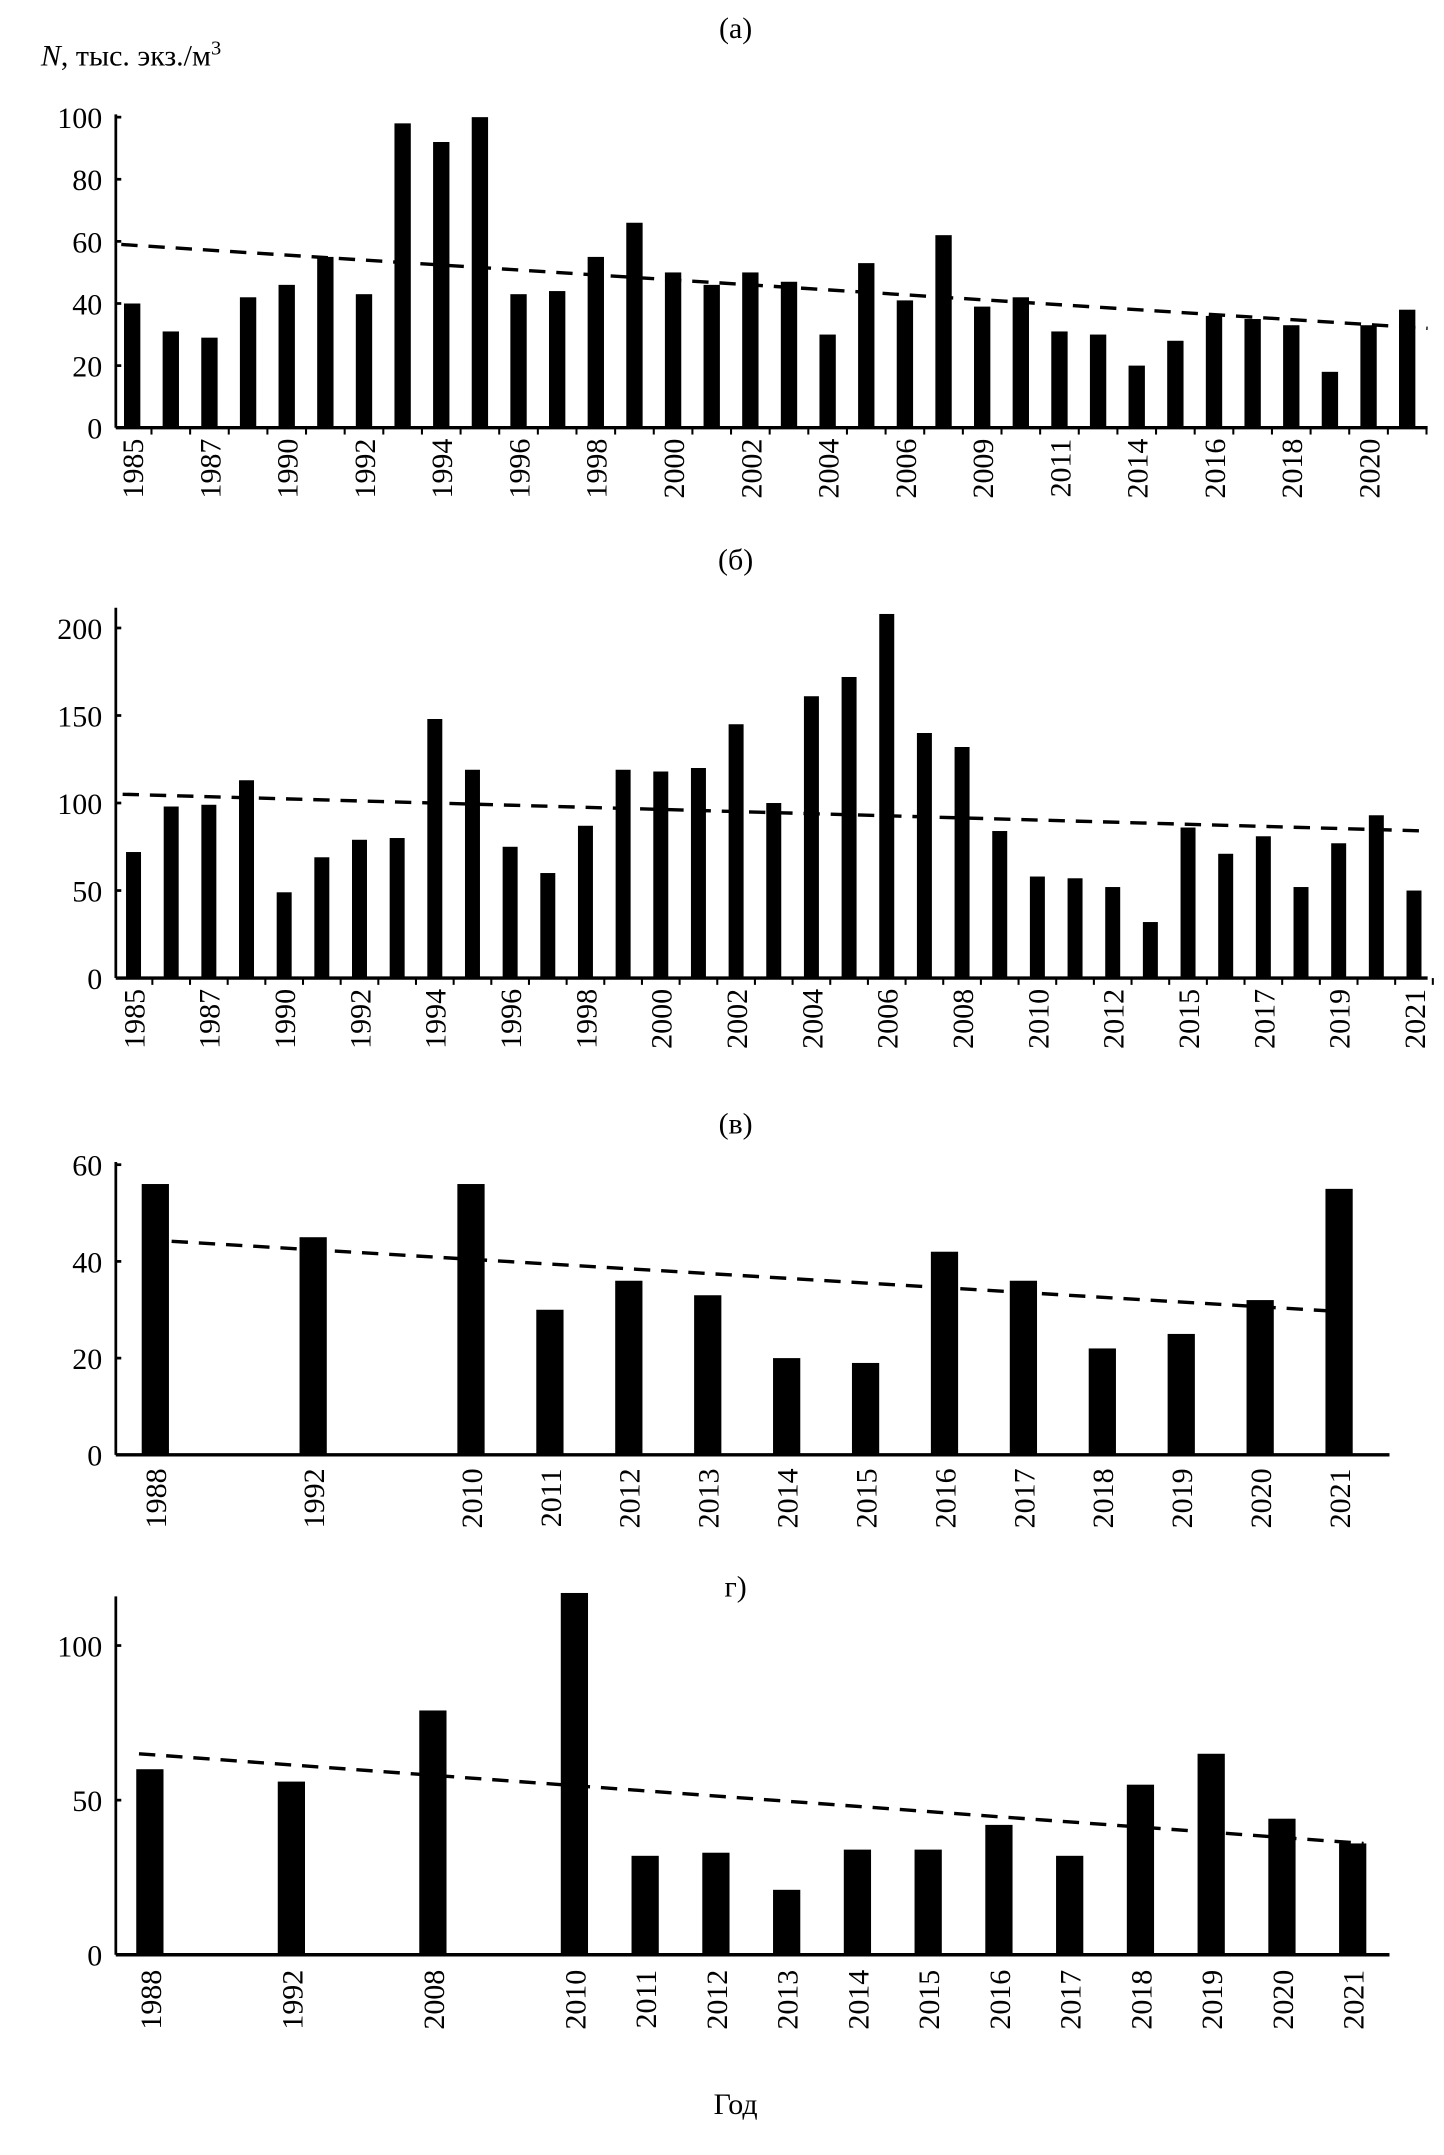 The height and width of the screenshot is (2155, 1444). What do you see at coordinates (717, 2000) in the screenshot?
I see `x-tick-label: 2012` at bounding box center [717, 2000].